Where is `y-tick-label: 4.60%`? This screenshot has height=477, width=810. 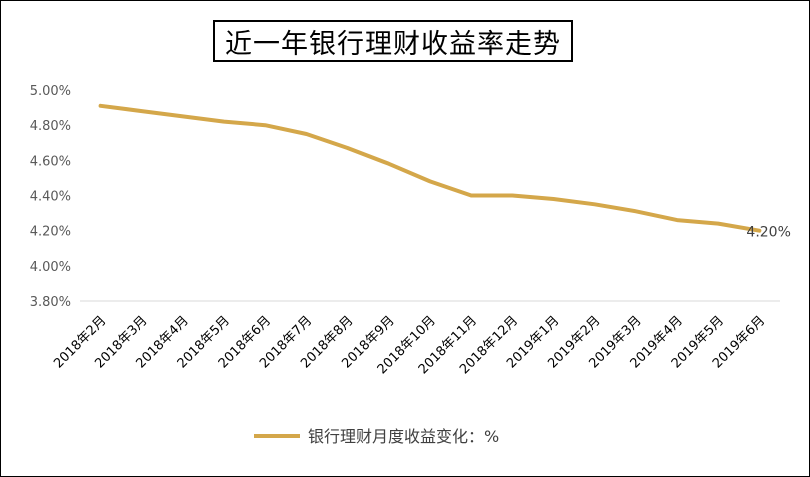
y-tick-label: 4.60% is located at coordinates (50, 161).